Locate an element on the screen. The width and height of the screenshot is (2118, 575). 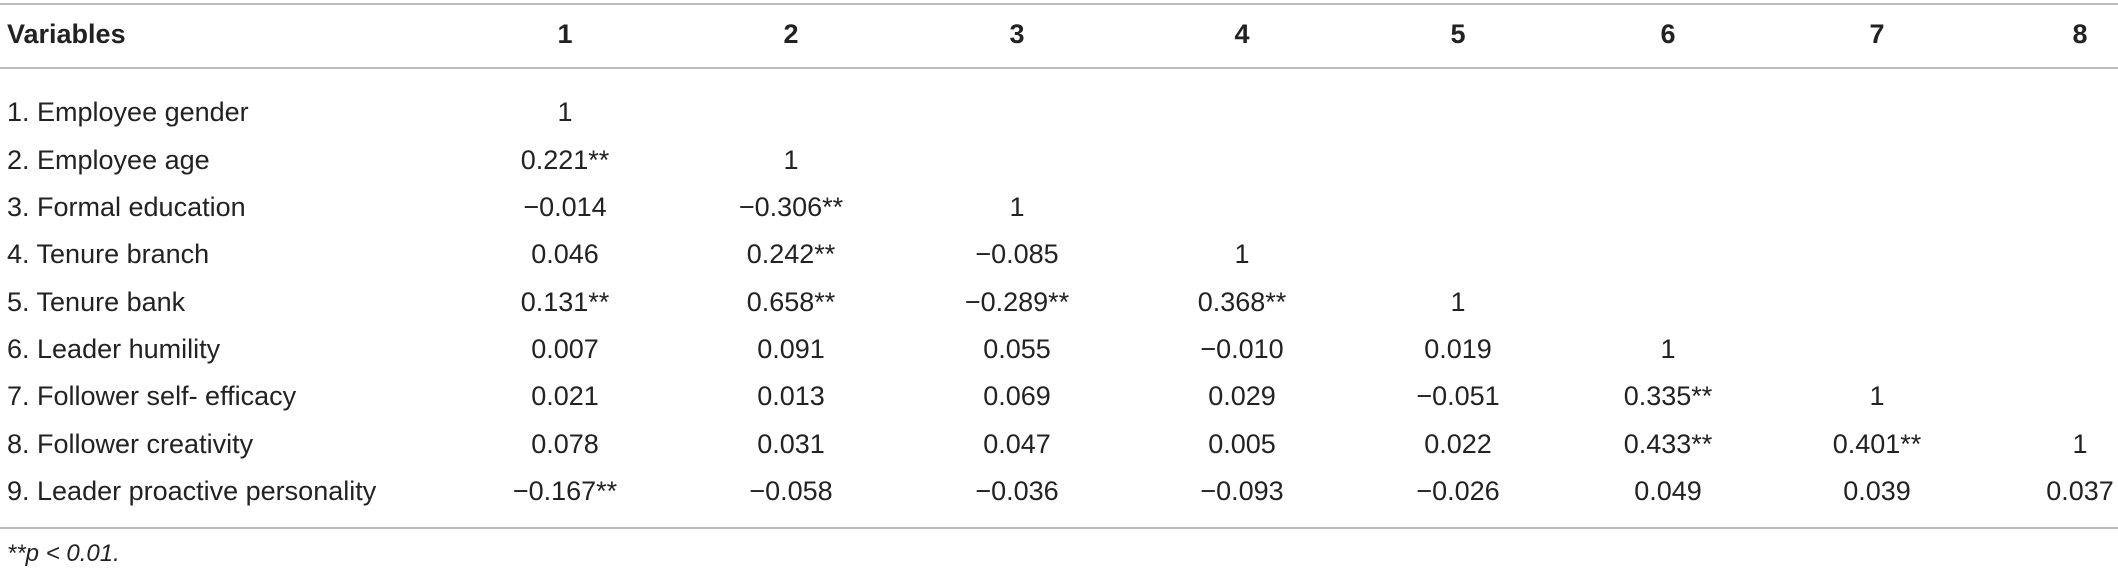
correlation-cell: 0.078 is located at coordinates (565, 444).